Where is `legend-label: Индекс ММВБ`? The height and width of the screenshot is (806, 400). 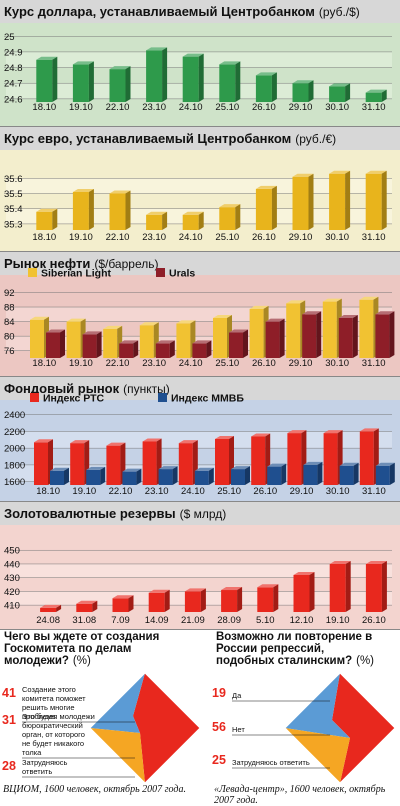
legend-label: Индекс ММВБ is located at coordinates (207, 399).